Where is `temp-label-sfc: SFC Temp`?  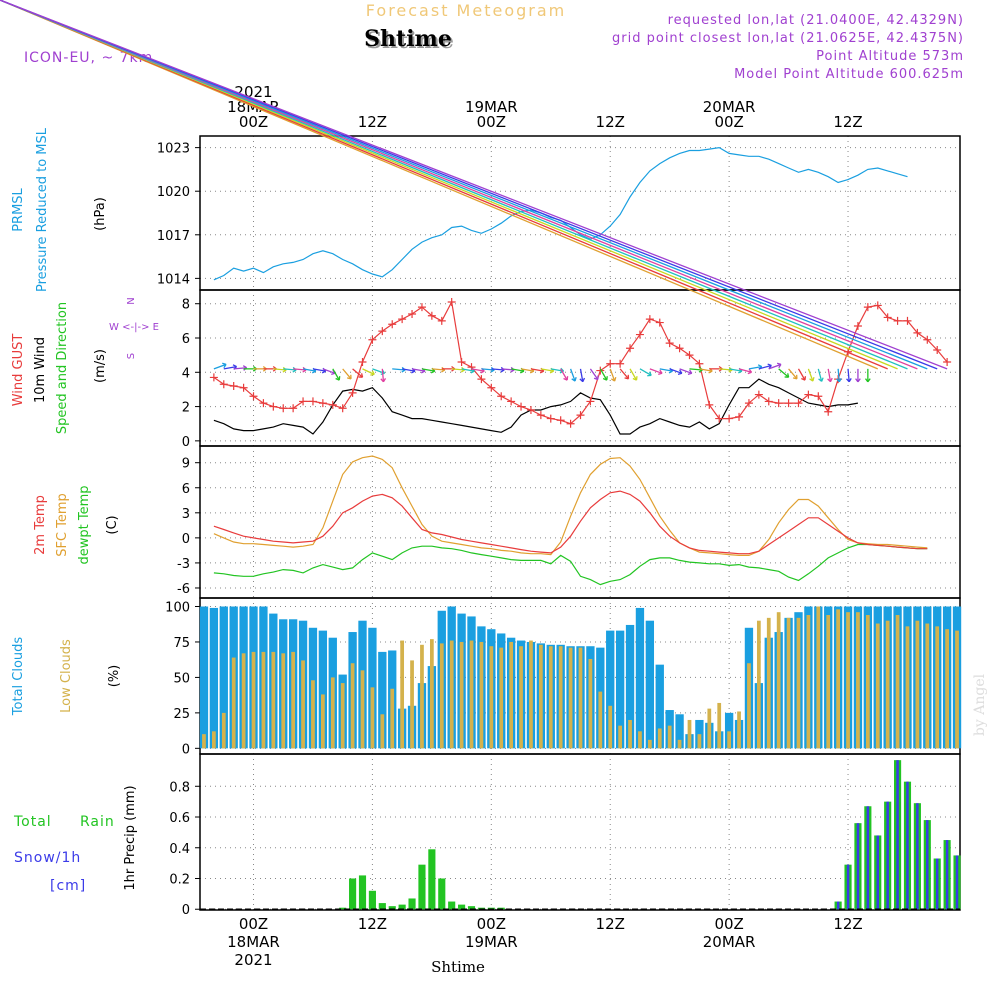 temp-label-sfc: SFC Temp is located at coordinates (62, 525).